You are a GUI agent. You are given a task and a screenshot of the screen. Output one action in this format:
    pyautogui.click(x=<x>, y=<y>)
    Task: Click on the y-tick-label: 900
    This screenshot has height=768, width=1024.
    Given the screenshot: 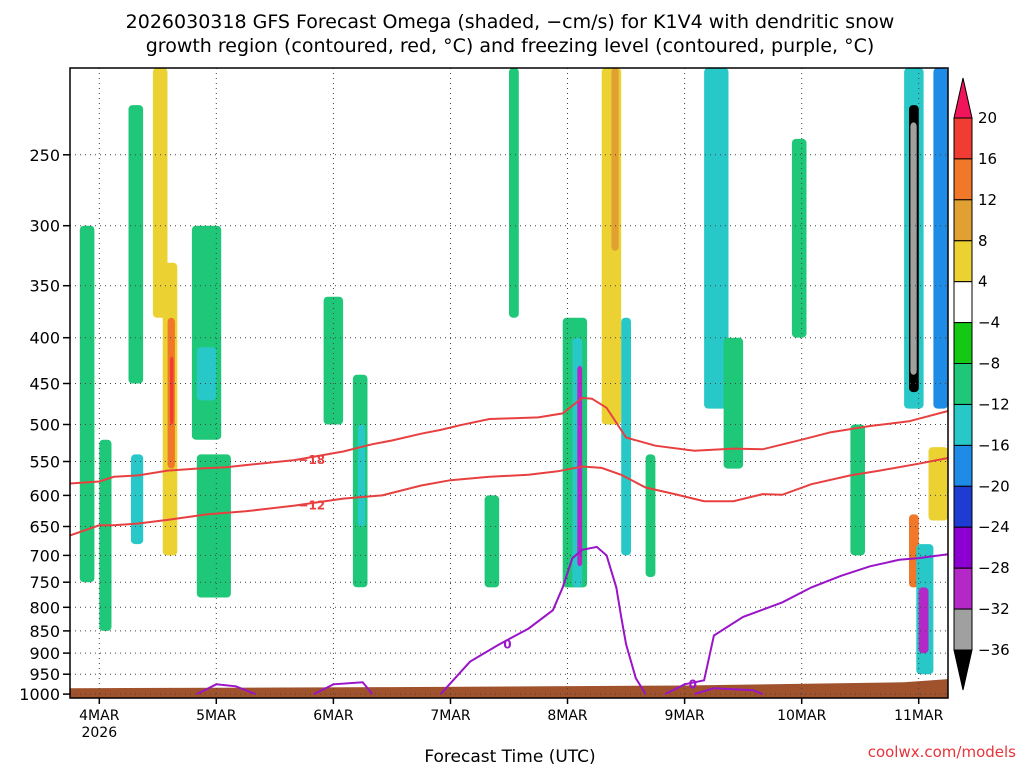 What is the action you would take?
    pyautogui.click(x=44, y=653)
    